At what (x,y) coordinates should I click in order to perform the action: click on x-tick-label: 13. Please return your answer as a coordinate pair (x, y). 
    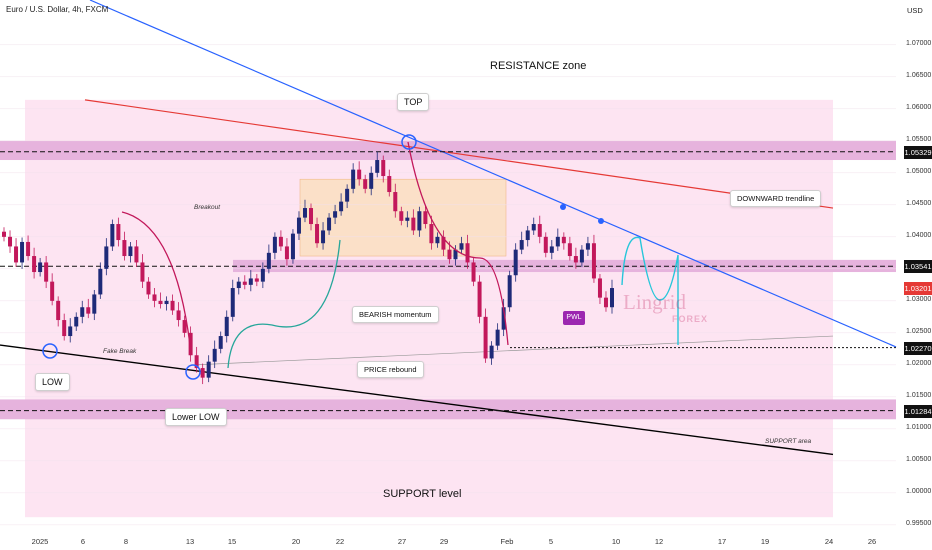
    Looking at the image, I should click on (190, 541).